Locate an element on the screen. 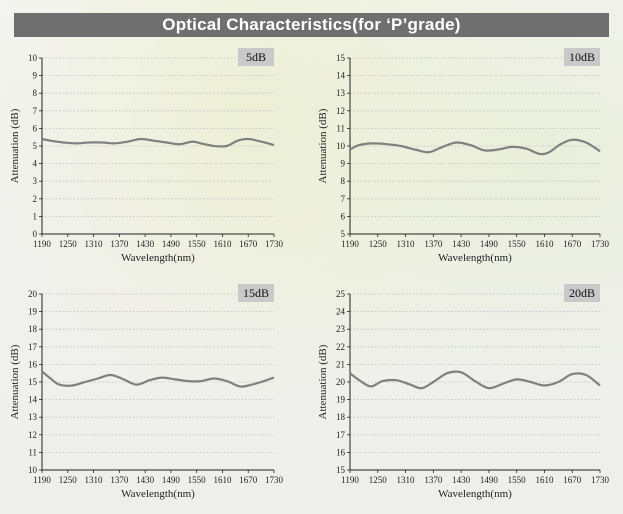 The image size is (623, 514). y-tick-label: 18 is located at coordinates (33, 329).